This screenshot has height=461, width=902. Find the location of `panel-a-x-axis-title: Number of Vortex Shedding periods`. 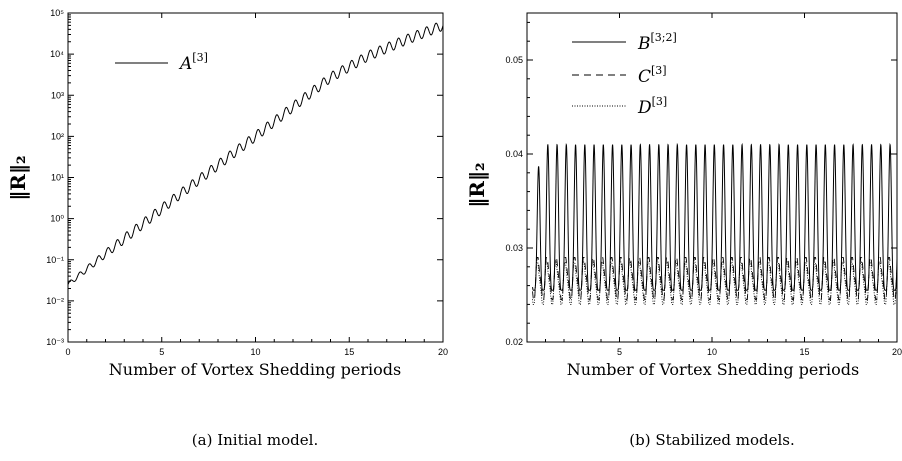

panel-a-x-axis-title: Number of Vortex Shedding periods is located at coordinates (255, 369).